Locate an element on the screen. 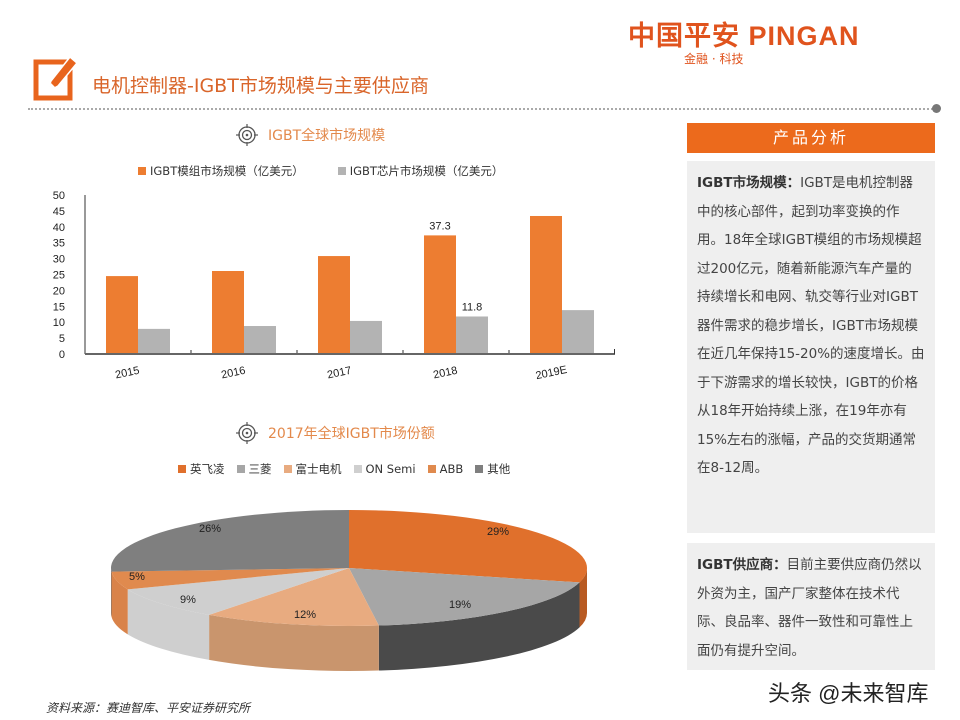  watermark: 头条 @未来智库 is located at coordinates (848, 693).